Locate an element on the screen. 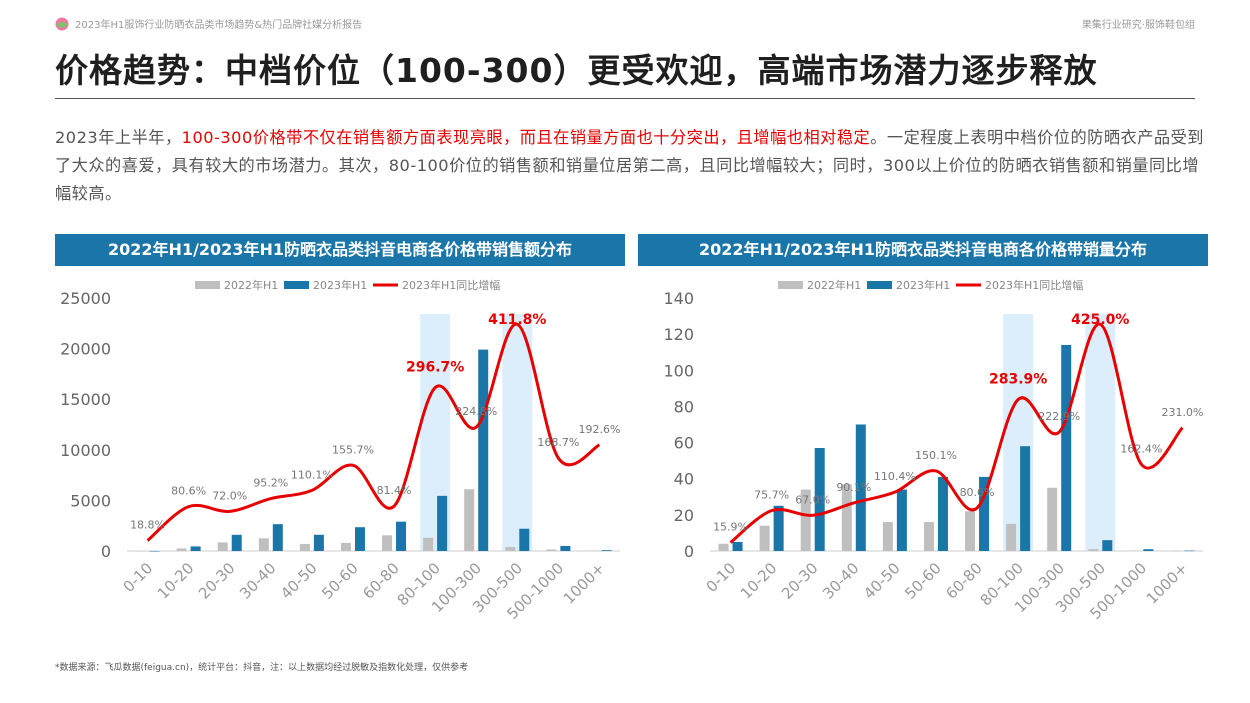  growth-label: 150.1% is located at coordinates (936, 455).